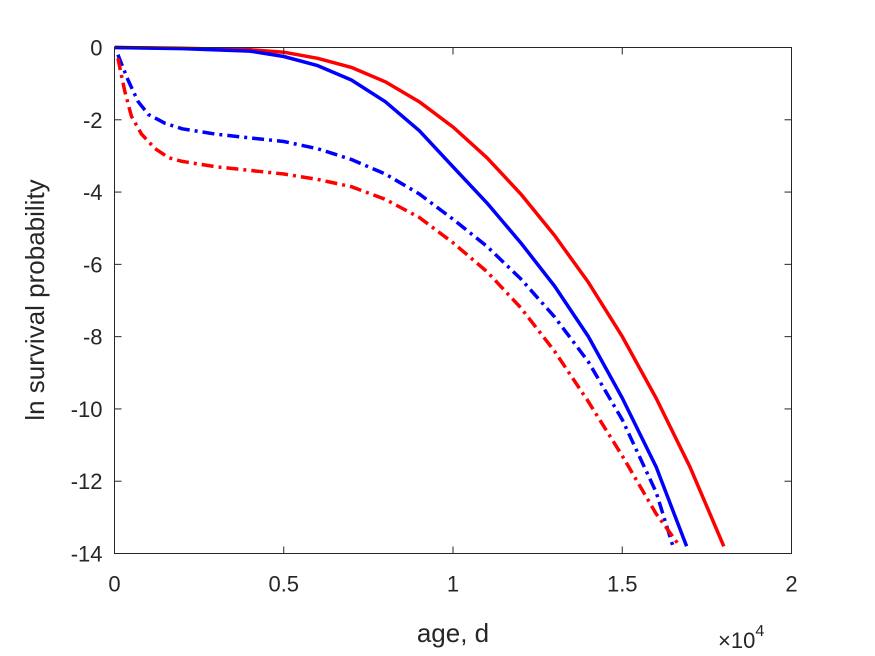 The image size is (875, 656). I want to click on x-multiplier-base: ×10, so click(736, 640).